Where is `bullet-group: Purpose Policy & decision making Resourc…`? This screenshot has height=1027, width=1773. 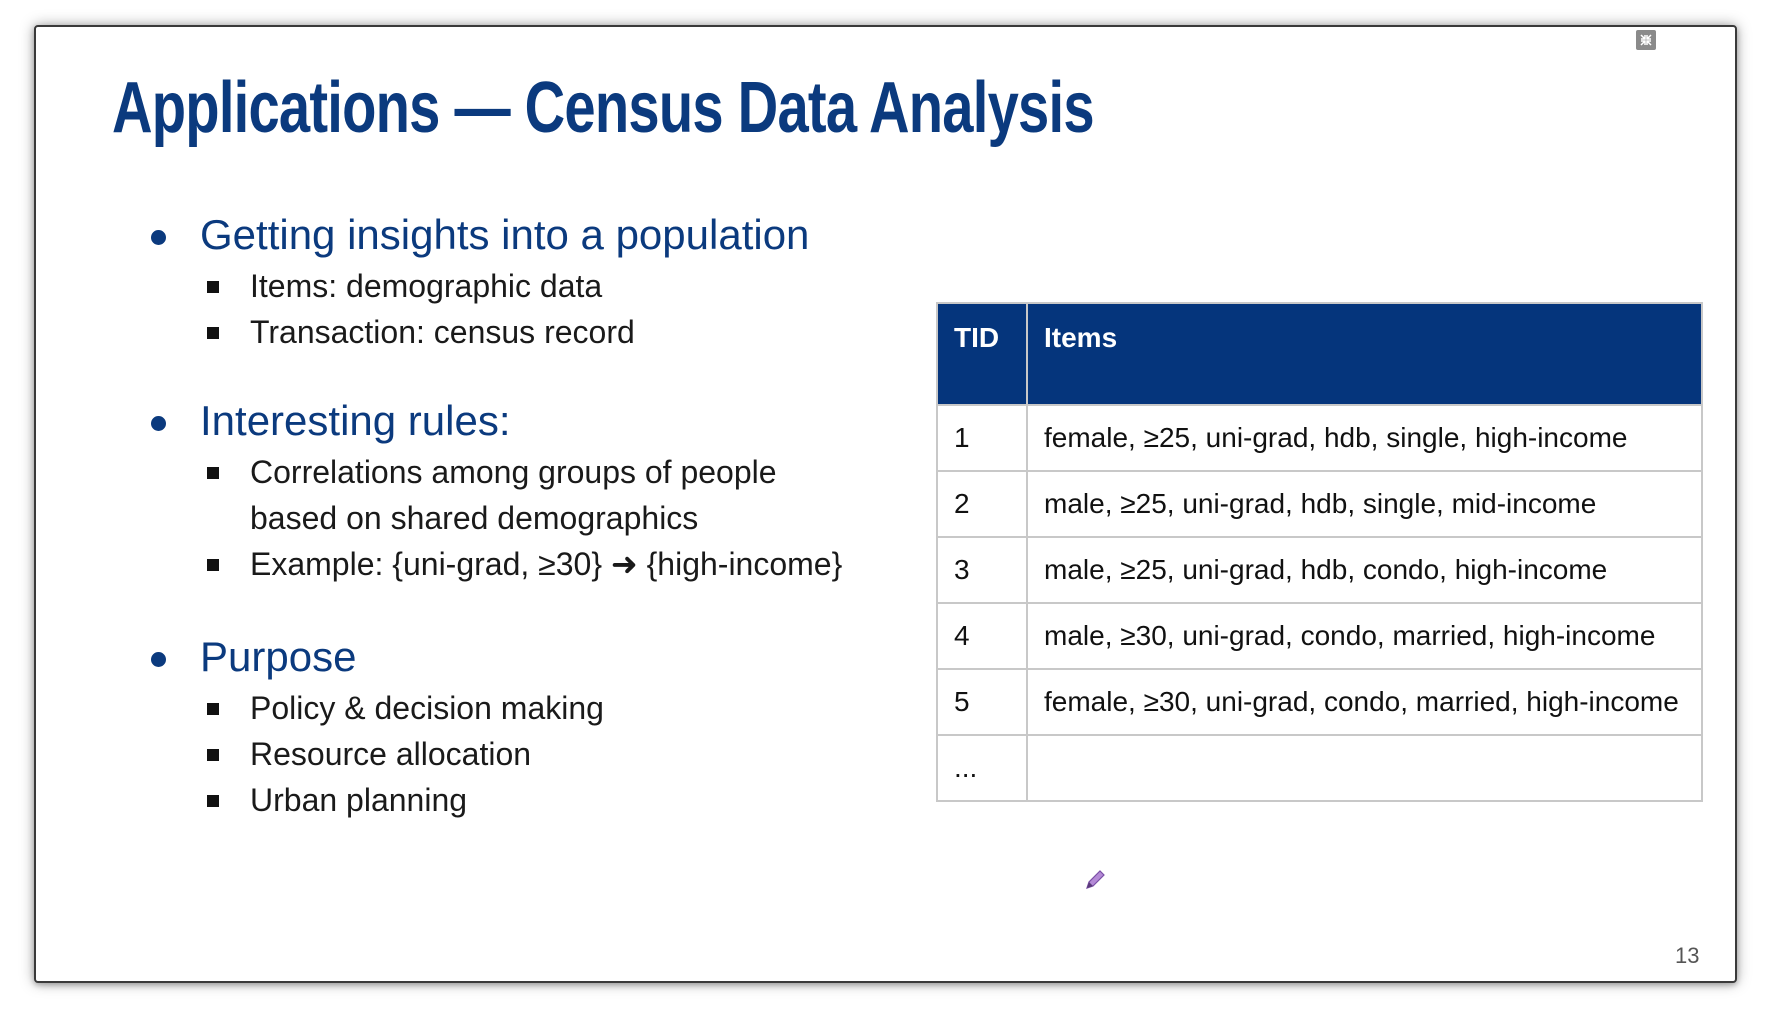
bullet-group: Purpose Policy & decision making Resourc… is located at coordinates (478, 726).